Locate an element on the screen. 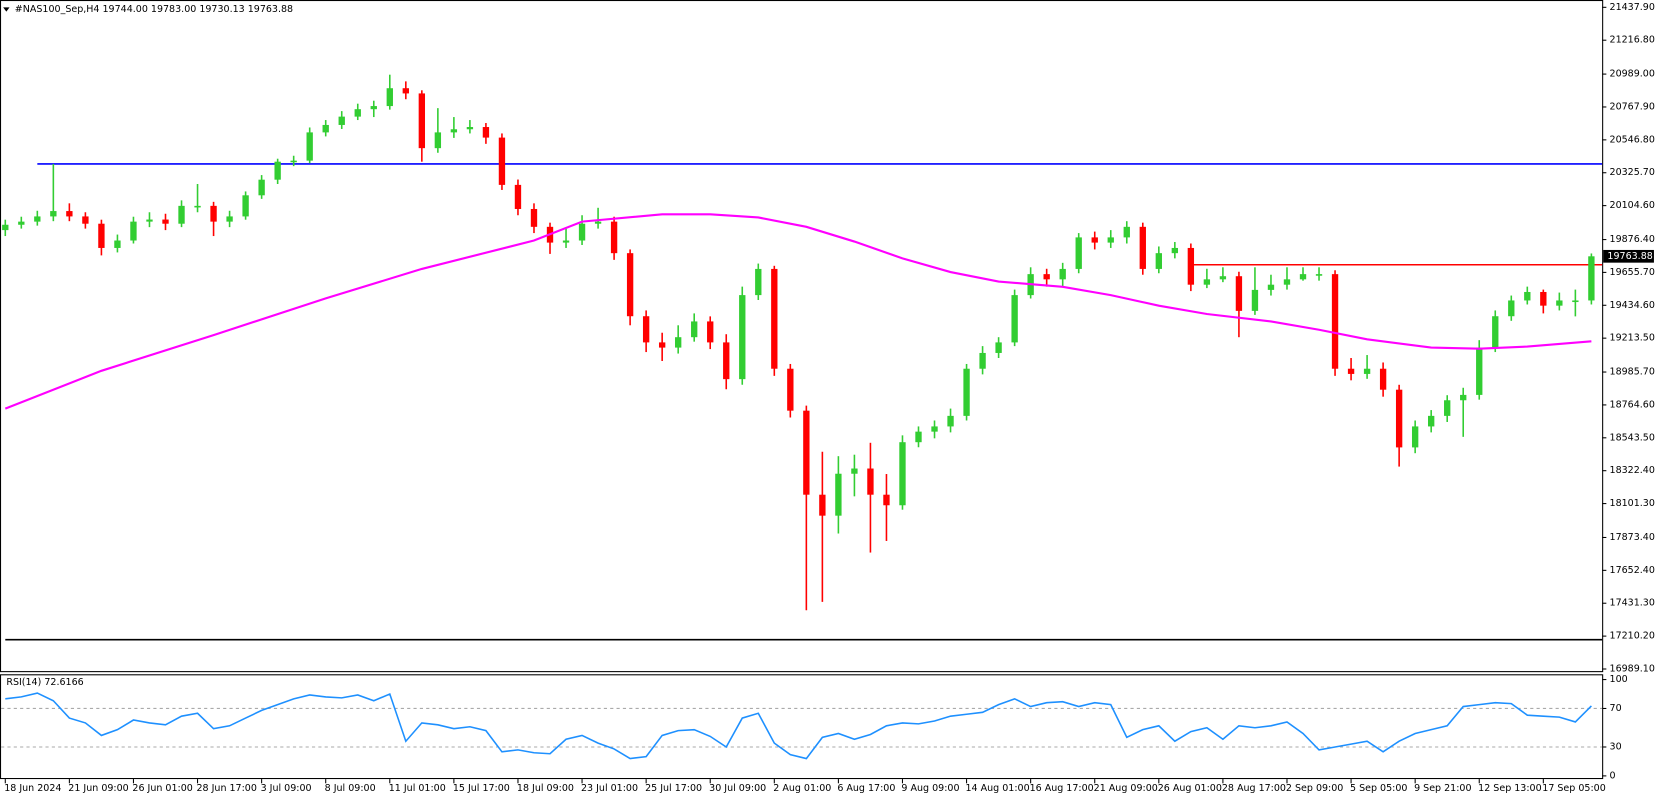 The height and width of the screenshot is (796, 1655). y-tick-label: 20104.60 is located at coordinates (1632, 205).